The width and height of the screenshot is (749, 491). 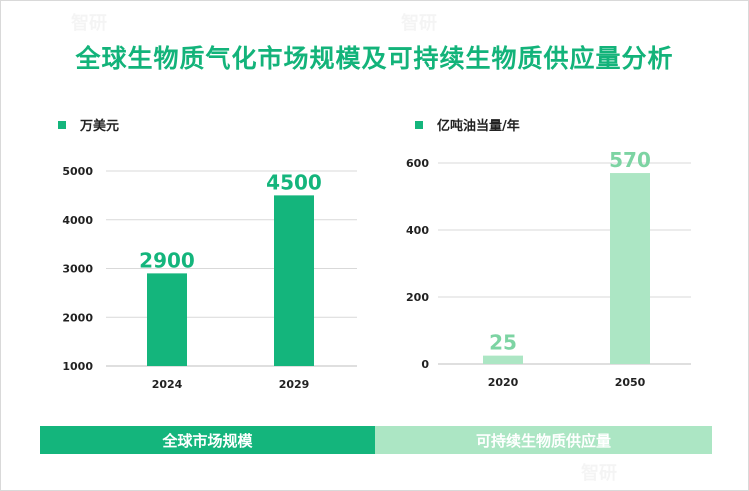 I want to click on legend-left: 万美元, so click(x=88, y=124).